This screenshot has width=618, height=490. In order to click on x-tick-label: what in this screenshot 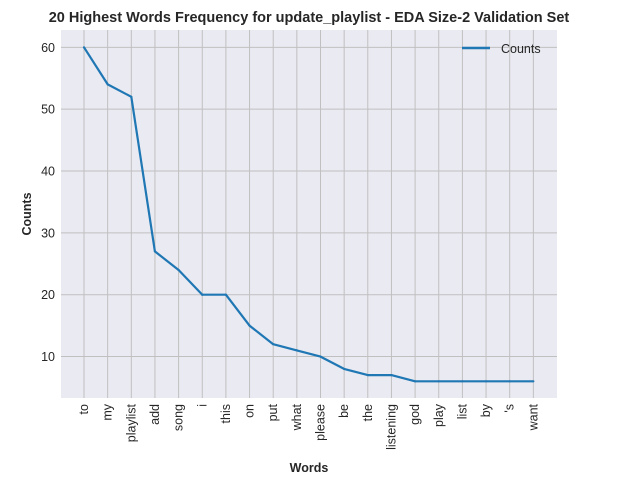, I will do `click(297, 417)`.